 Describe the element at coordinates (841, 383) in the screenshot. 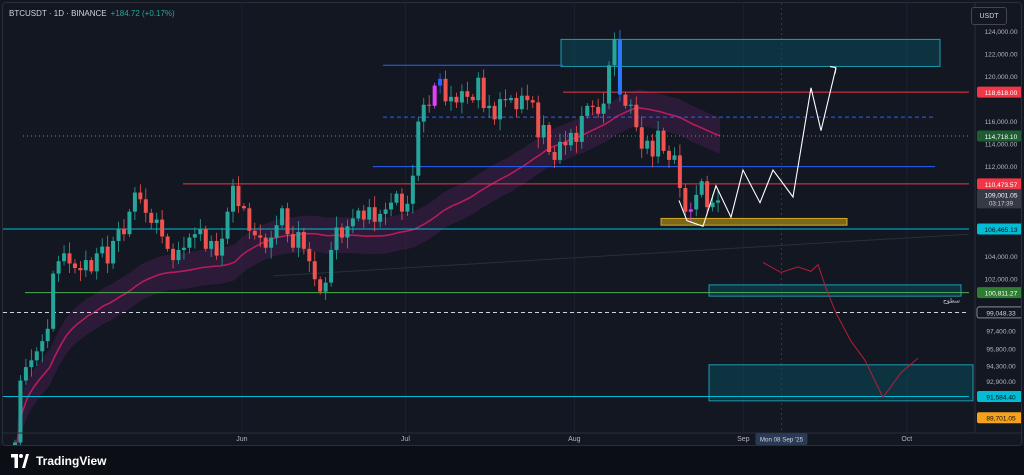

I see `lower-demand-zone` at that location.